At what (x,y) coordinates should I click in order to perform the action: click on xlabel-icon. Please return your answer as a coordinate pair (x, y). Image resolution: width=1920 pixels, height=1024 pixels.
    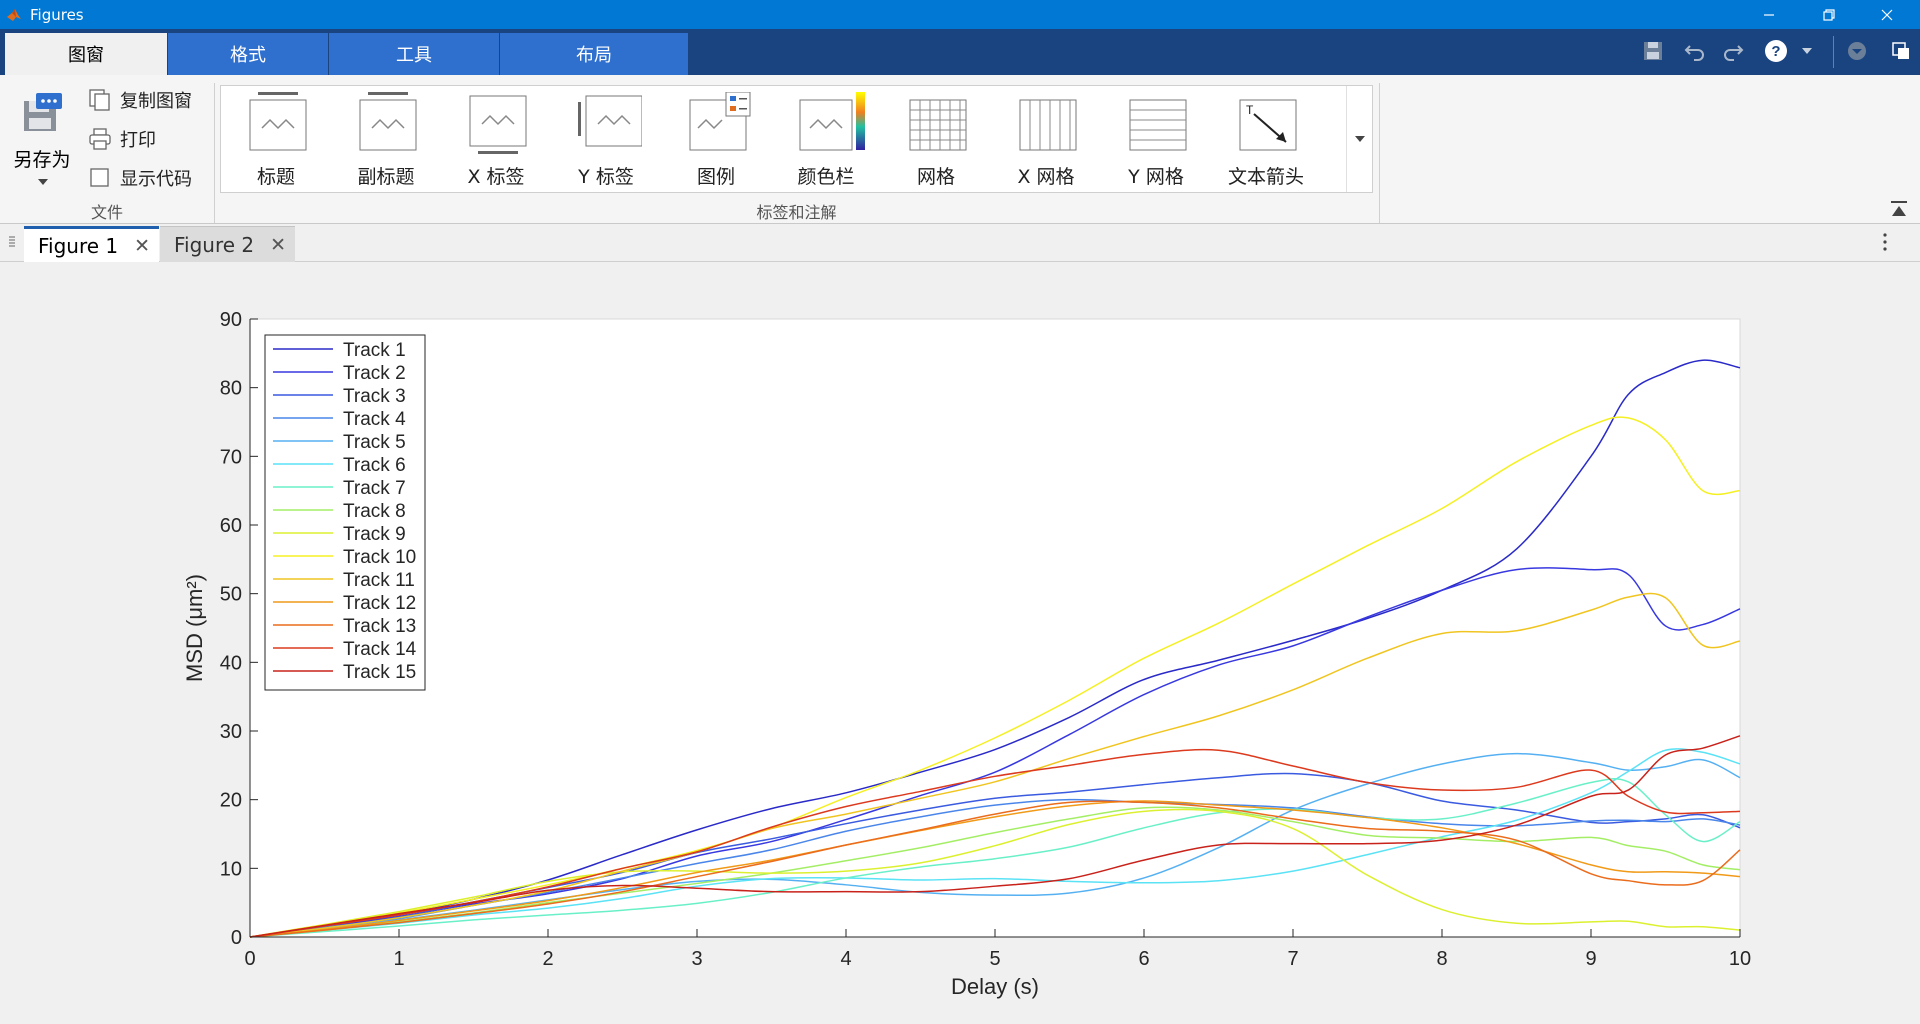
    Looking at the image, I should click on (498, 124).